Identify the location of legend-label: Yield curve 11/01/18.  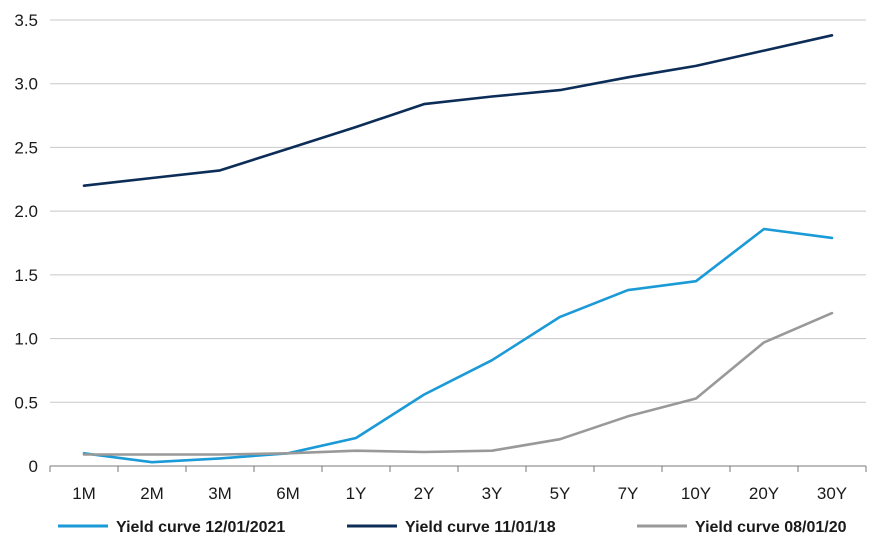
(480, 527).